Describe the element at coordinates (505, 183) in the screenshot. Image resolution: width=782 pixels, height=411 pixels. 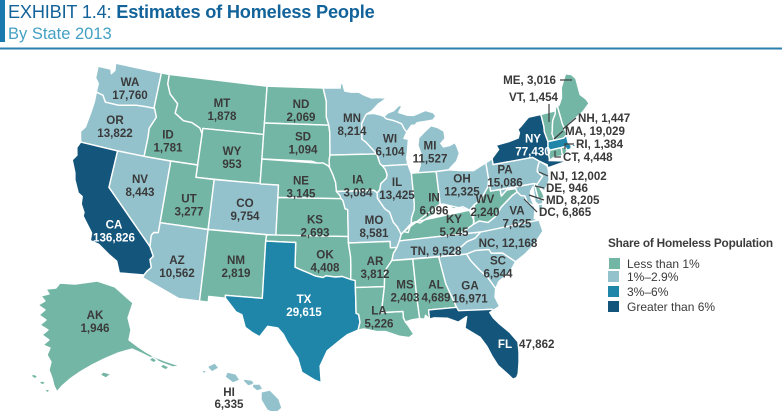
I see `svg-text: 15,086` at that location.